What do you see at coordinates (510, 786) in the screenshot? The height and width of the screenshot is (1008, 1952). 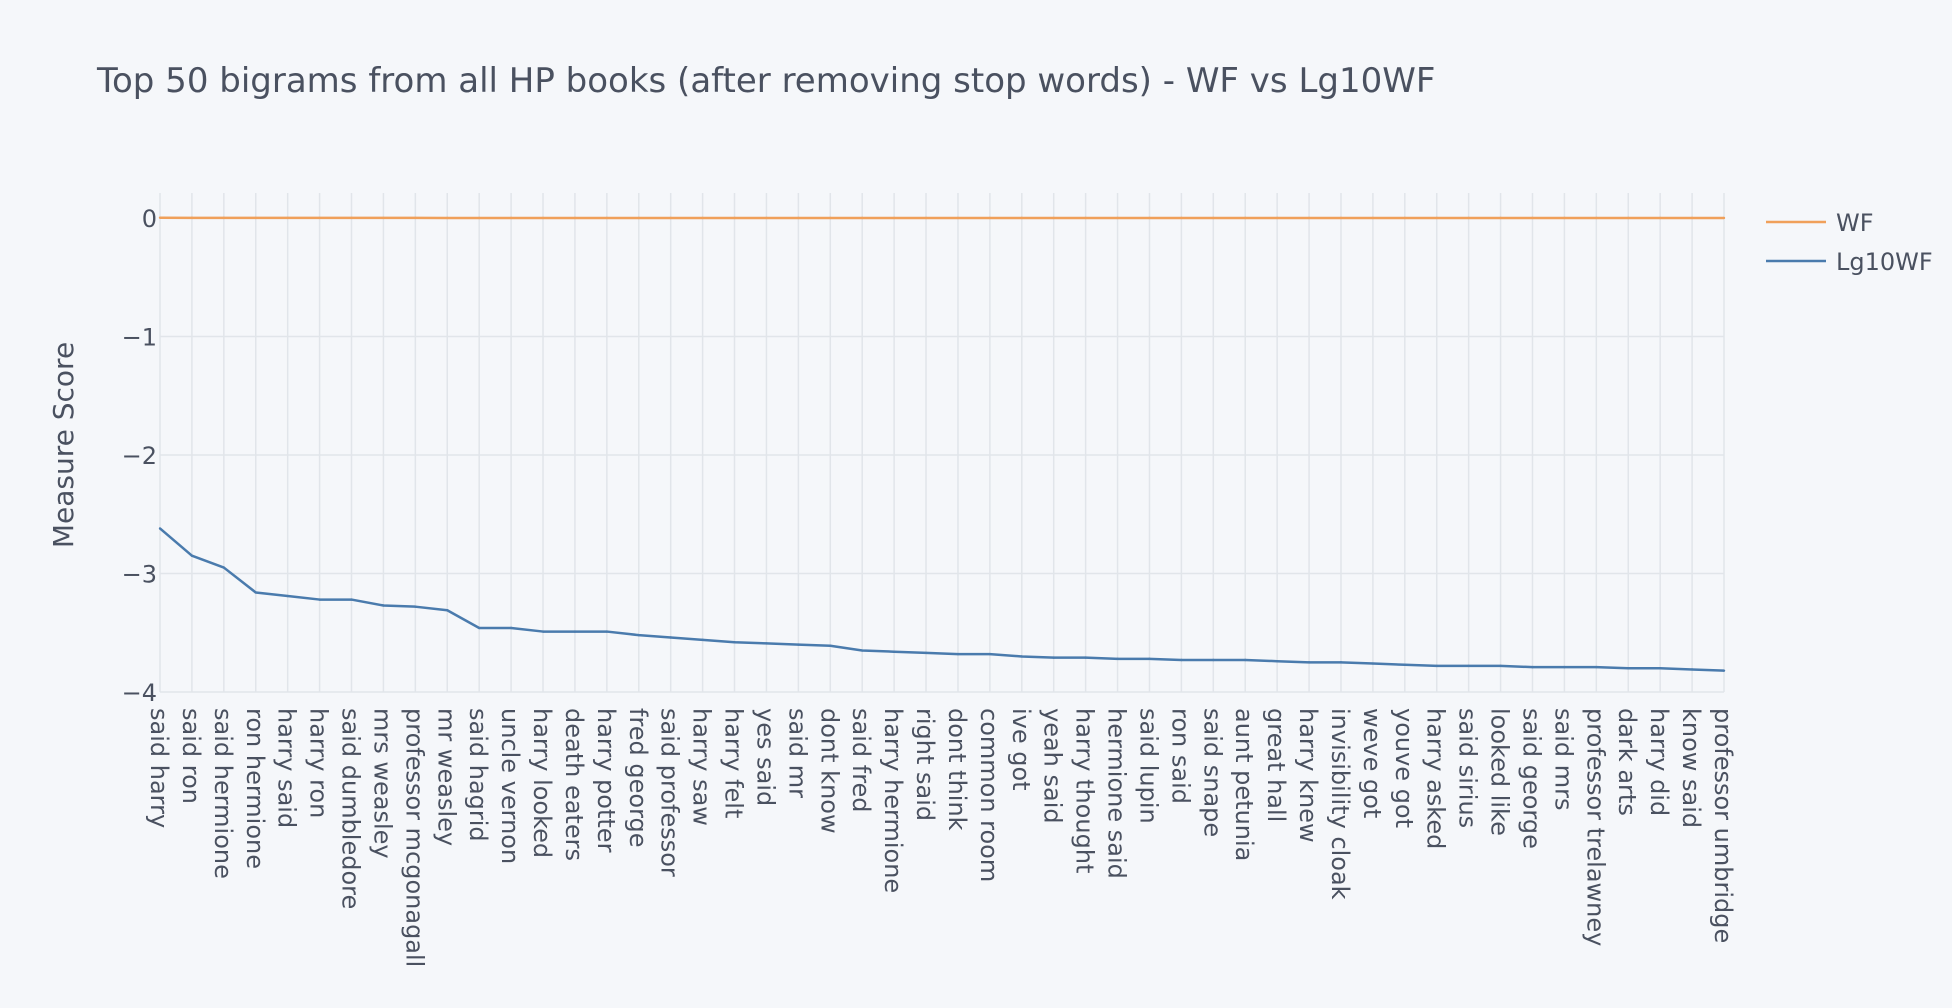 I see `x-tick-label: uncle vernon` at bounding box center [510, 786].